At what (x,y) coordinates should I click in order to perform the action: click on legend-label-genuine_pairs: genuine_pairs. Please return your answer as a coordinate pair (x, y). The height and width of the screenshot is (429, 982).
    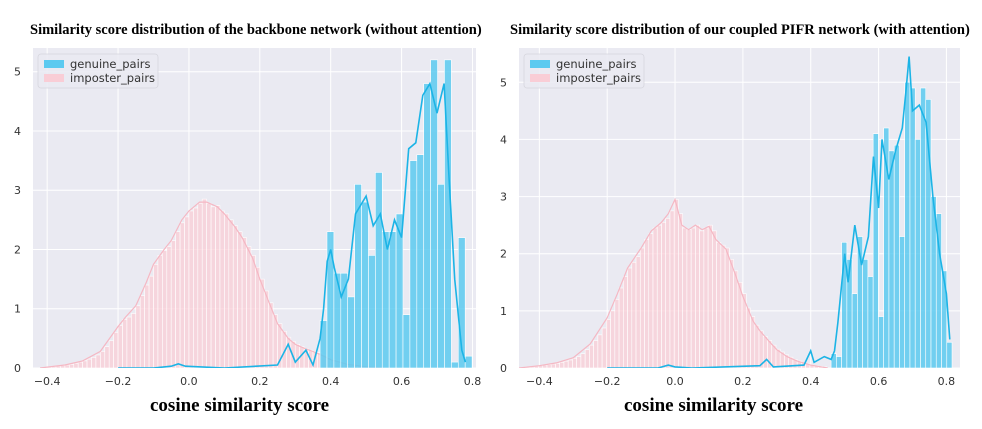
    Looking at the image, I should click on (110, 64).